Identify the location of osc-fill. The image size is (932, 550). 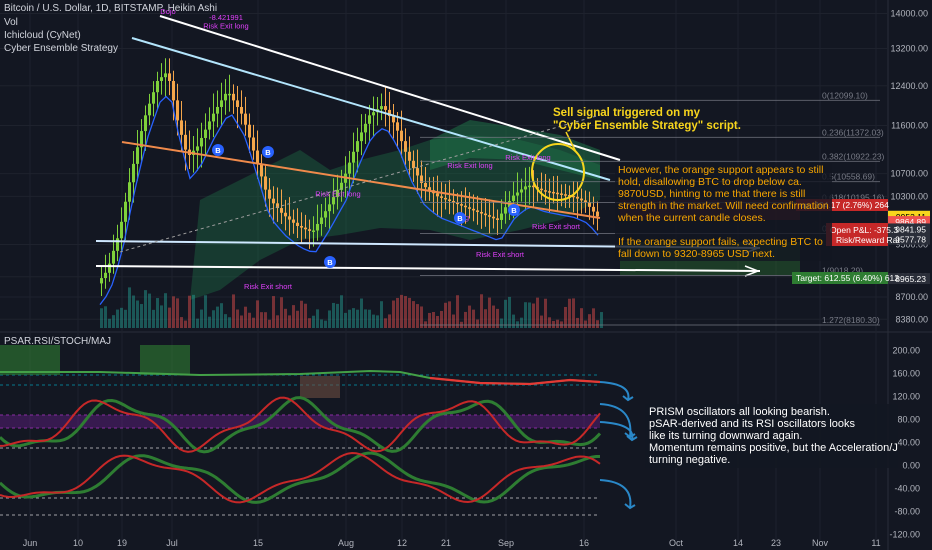
(30, 360).